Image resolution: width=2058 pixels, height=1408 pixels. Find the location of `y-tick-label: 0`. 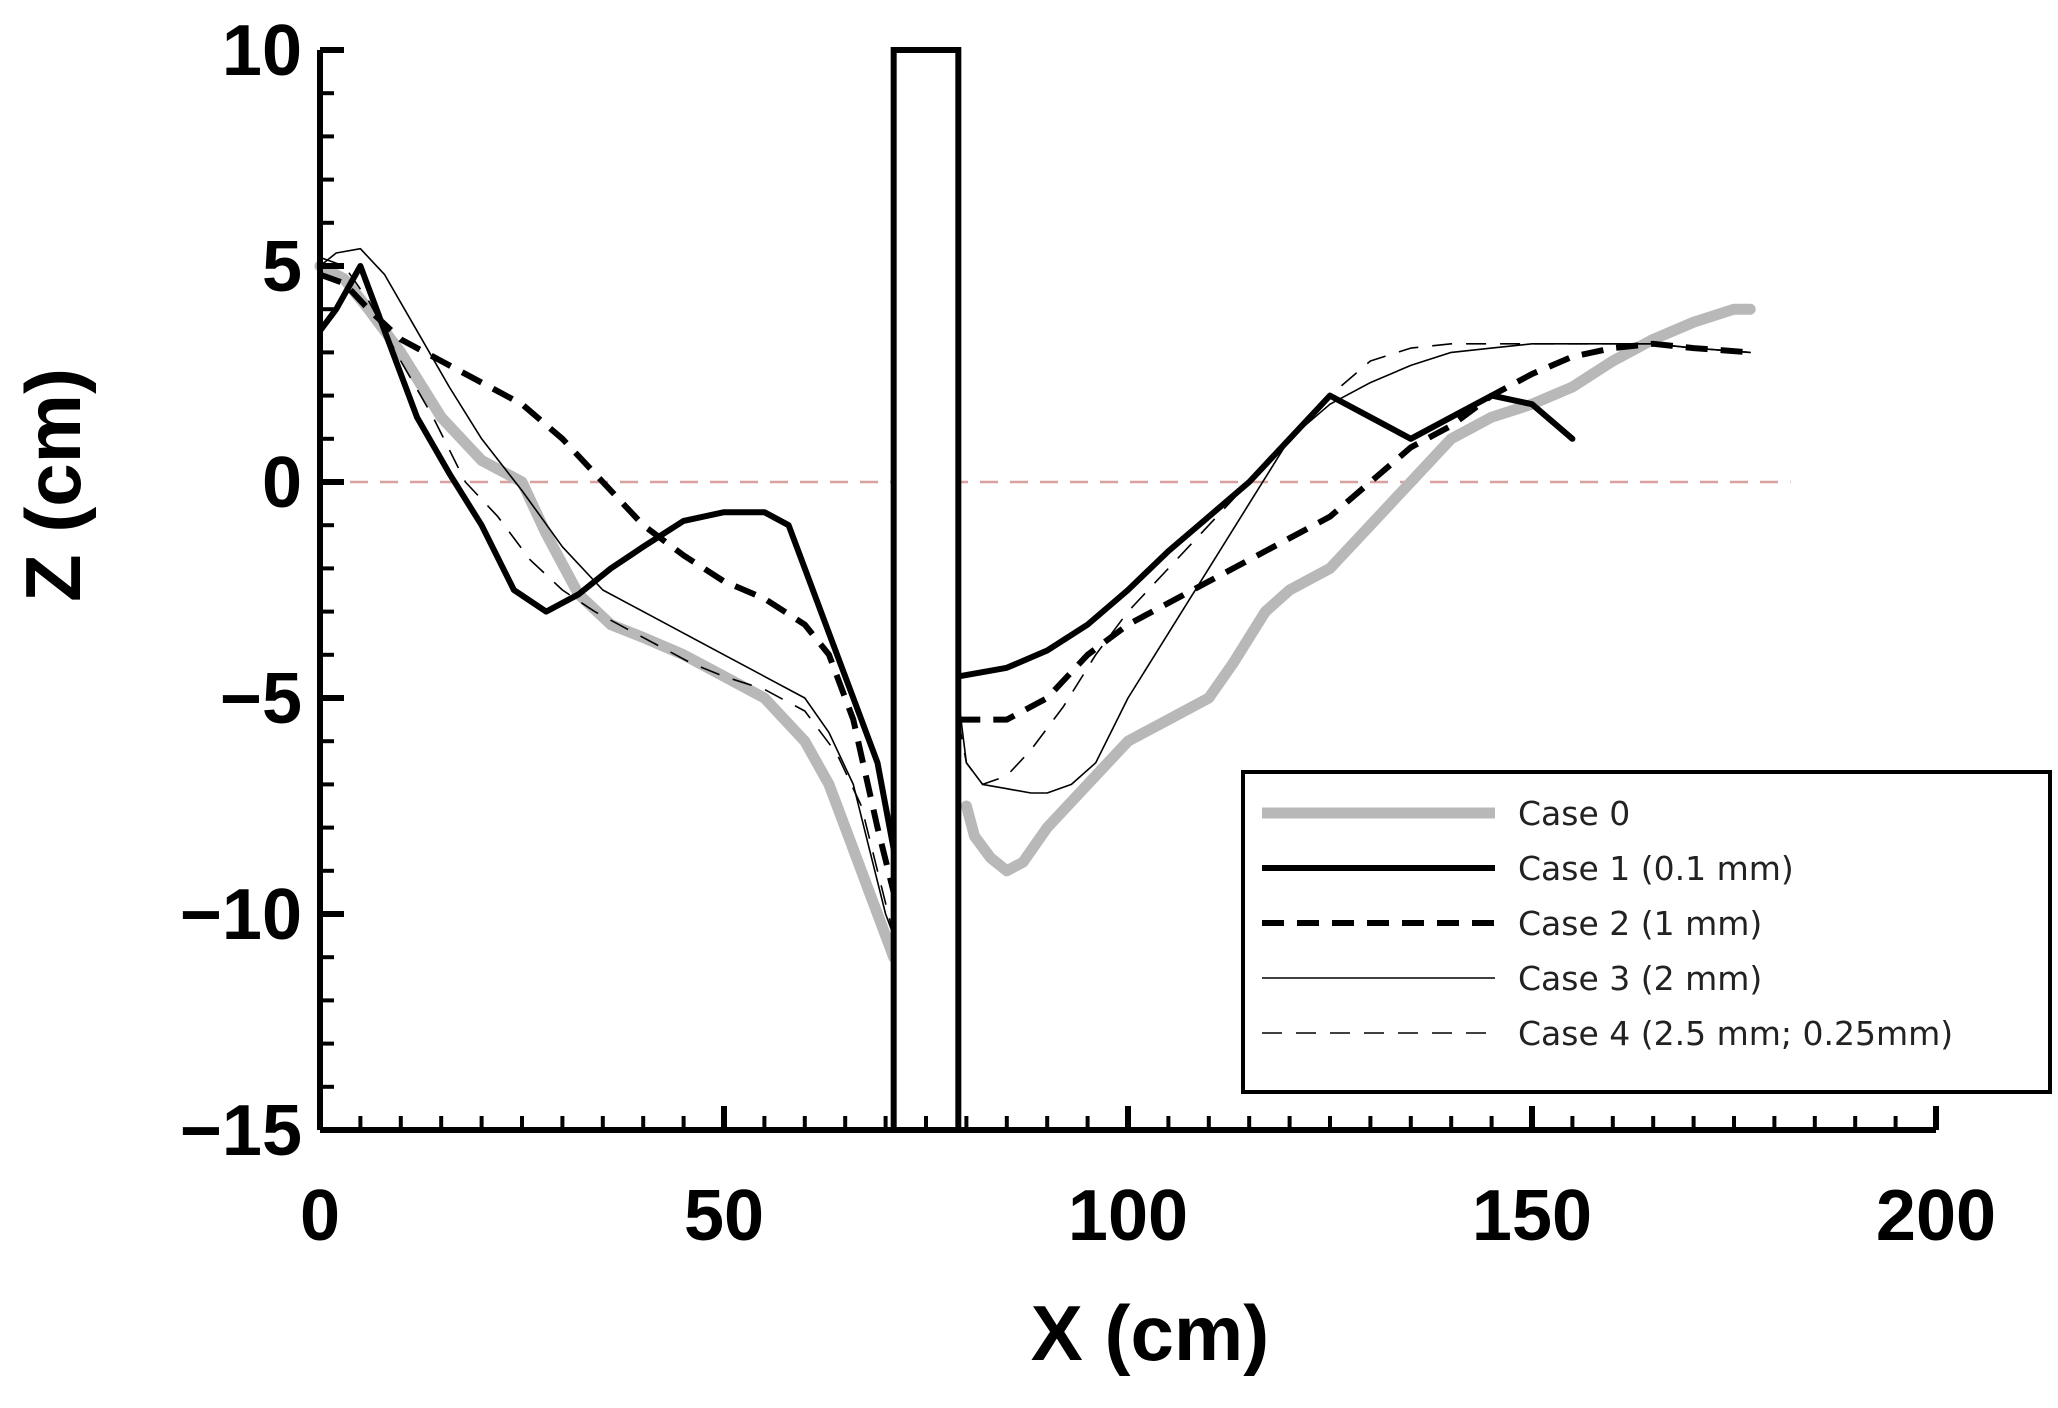

y-tick-label: 0 is located at coordinates (282, 483).